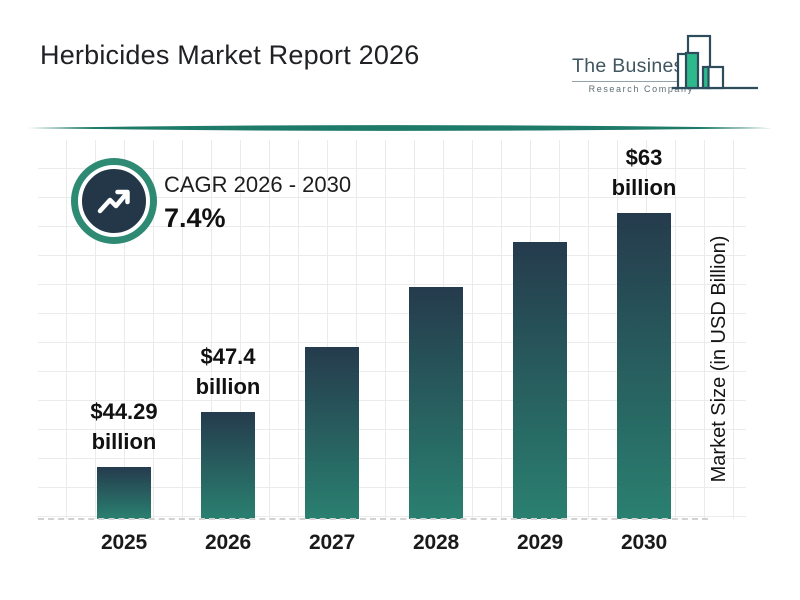  Describe the element at coordinates (373, 519) in the screenshot. I see `x-axis-baseline` at that location.